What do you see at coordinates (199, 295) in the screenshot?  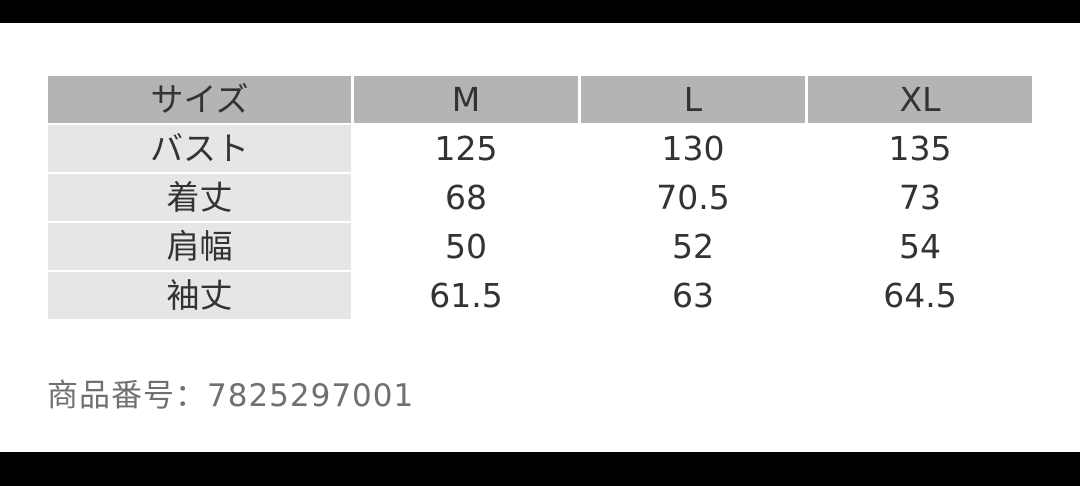 I see `row-label: 袖丈` at bounding box center [199, 295].